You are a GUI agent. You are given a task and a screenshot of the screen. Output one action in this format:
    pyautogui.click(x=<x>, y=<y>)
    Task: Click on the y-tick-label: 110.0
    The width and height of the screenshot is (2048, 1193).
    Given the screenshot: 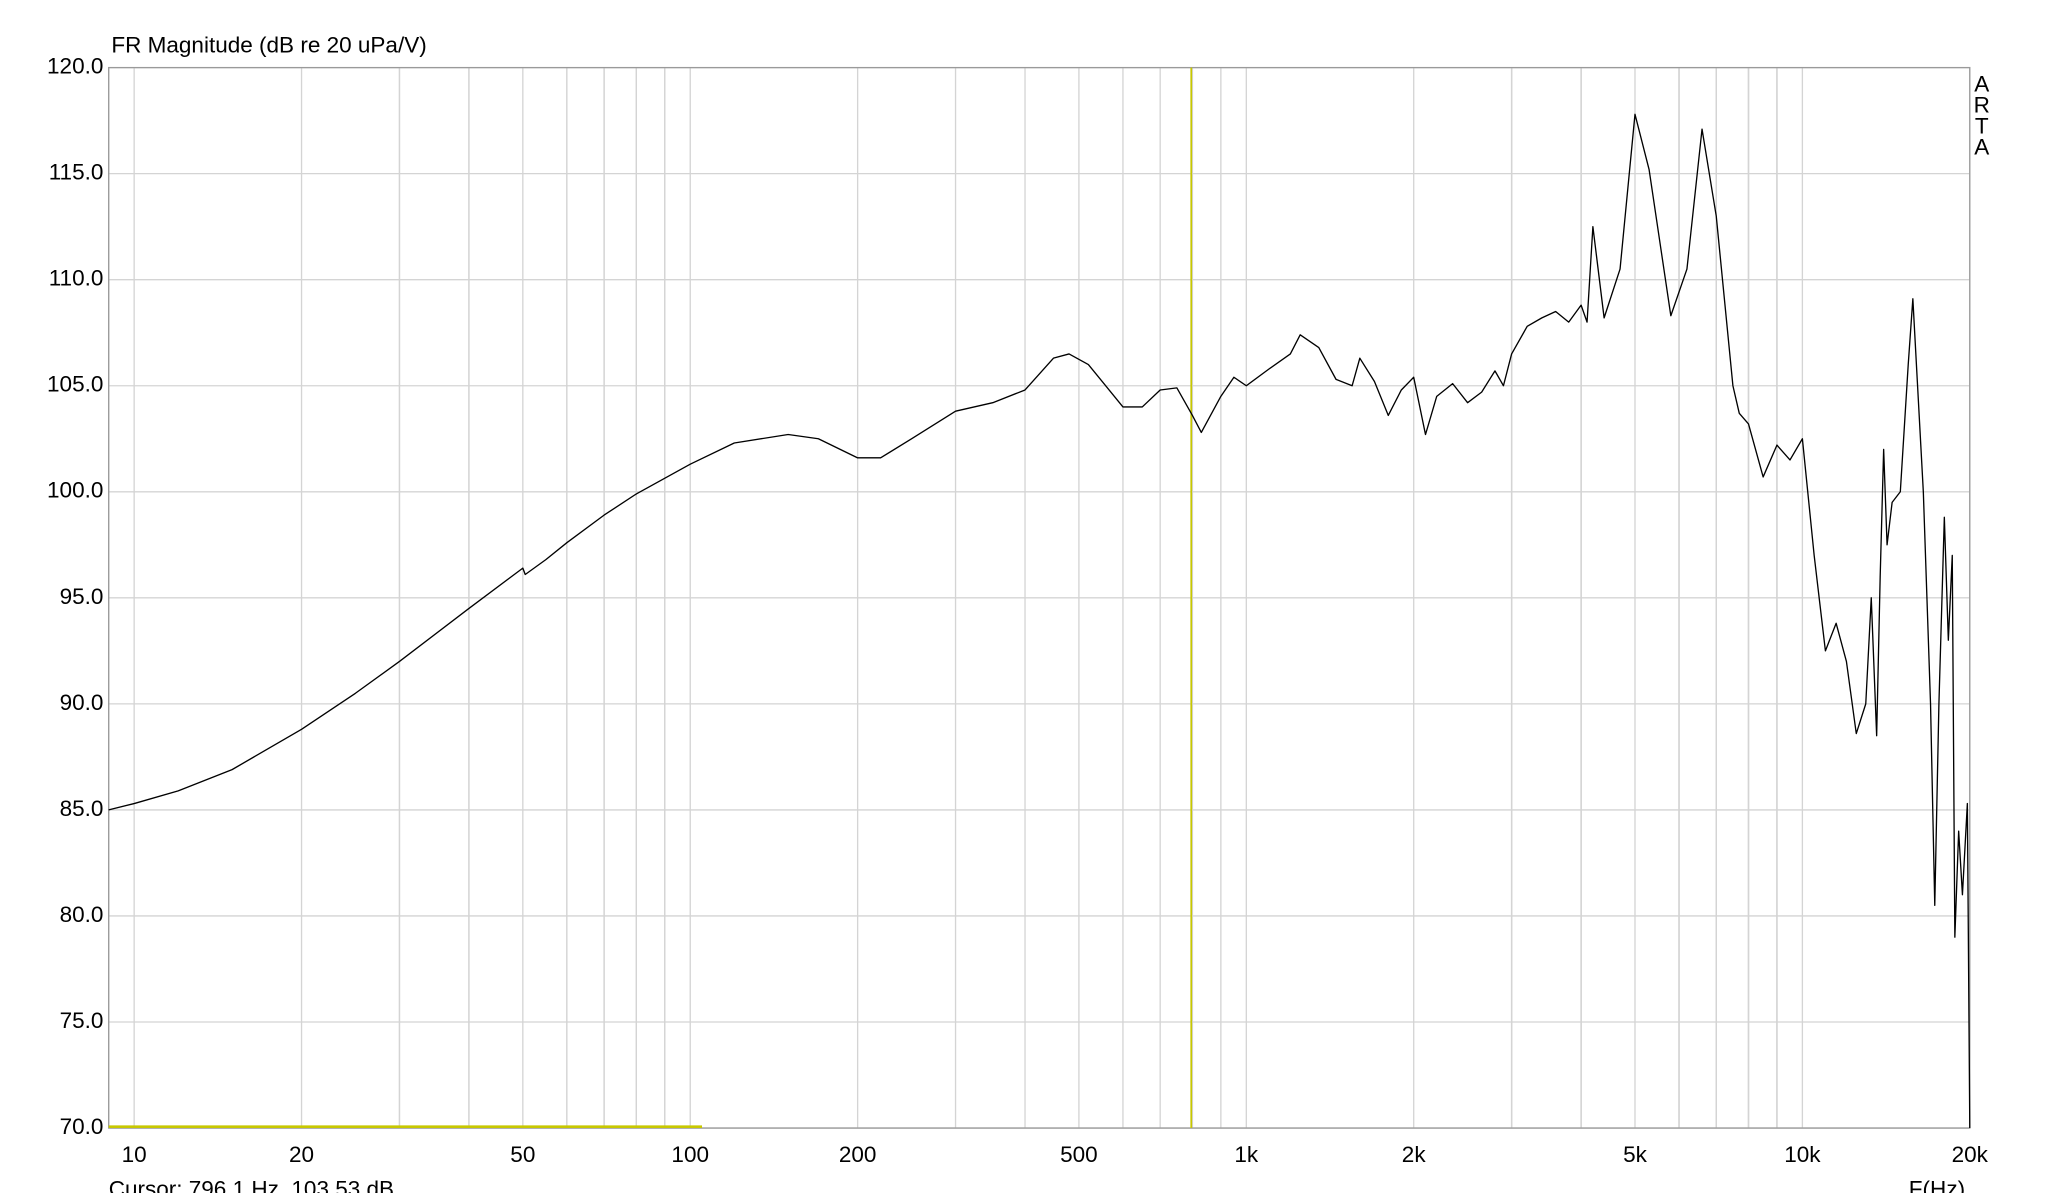 What is the action you would take?
    pyautogui.click(x=76, y=278)
    